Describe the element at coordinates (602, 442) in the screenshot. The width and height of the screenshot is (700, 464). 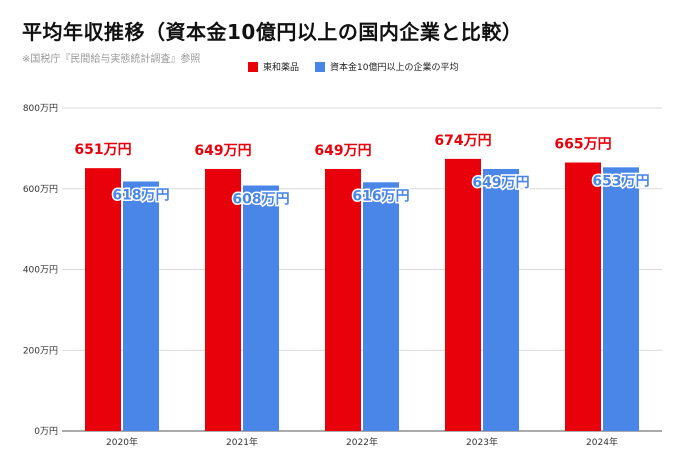
I see `x-tick-label: 2024年` at that location.